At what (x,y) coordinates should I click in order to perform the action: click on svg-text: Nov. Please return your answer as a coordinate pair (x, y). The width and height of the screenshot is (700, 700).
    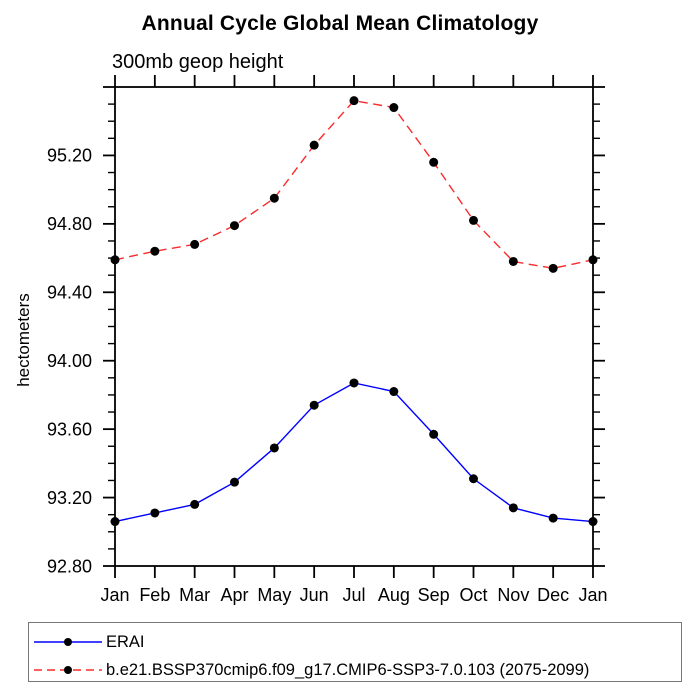
    Looking at the image, I should click on (513, 595).